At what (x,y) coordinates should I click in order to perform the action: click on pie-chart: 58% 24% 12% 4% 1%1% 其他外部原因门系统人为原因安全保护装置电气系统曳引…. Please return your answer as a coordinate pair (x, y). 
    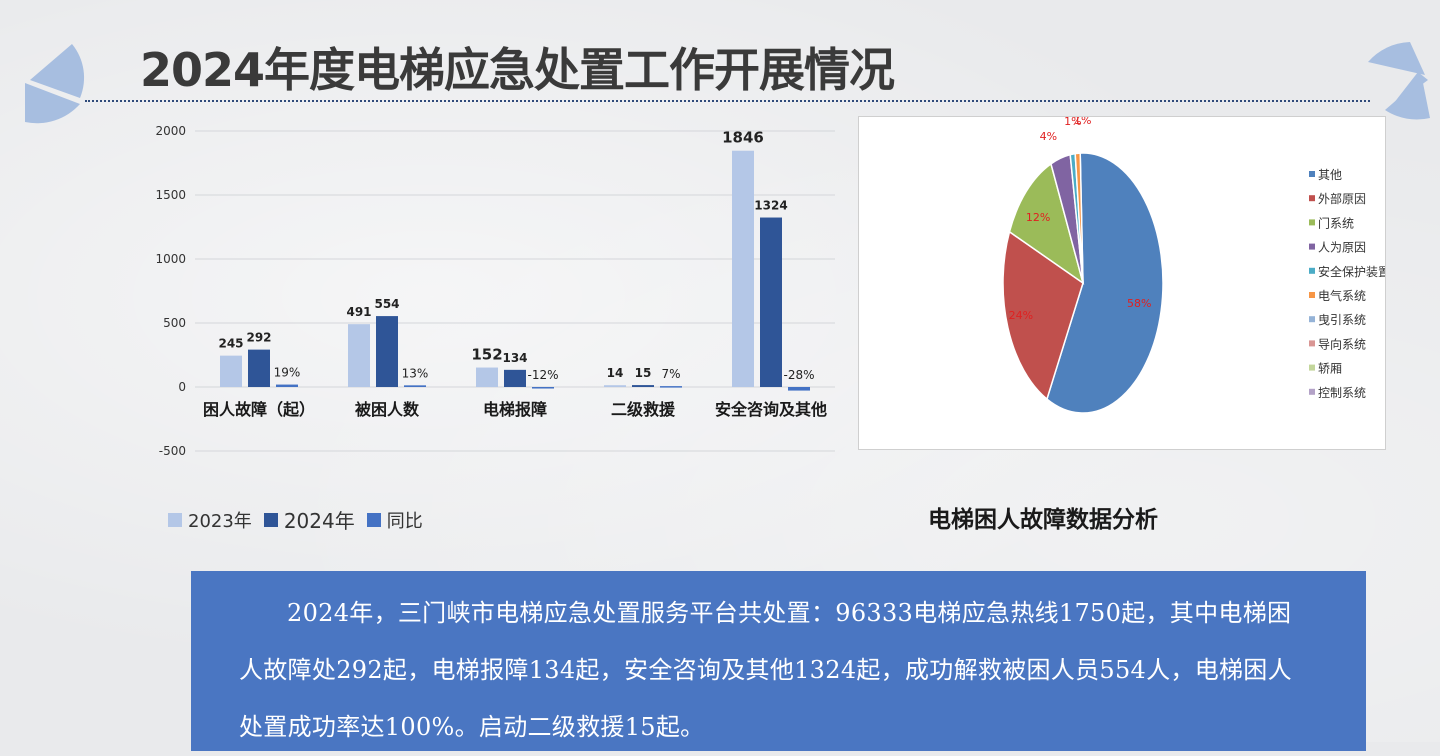
    Looking at the image, I should click on (1193, 265).